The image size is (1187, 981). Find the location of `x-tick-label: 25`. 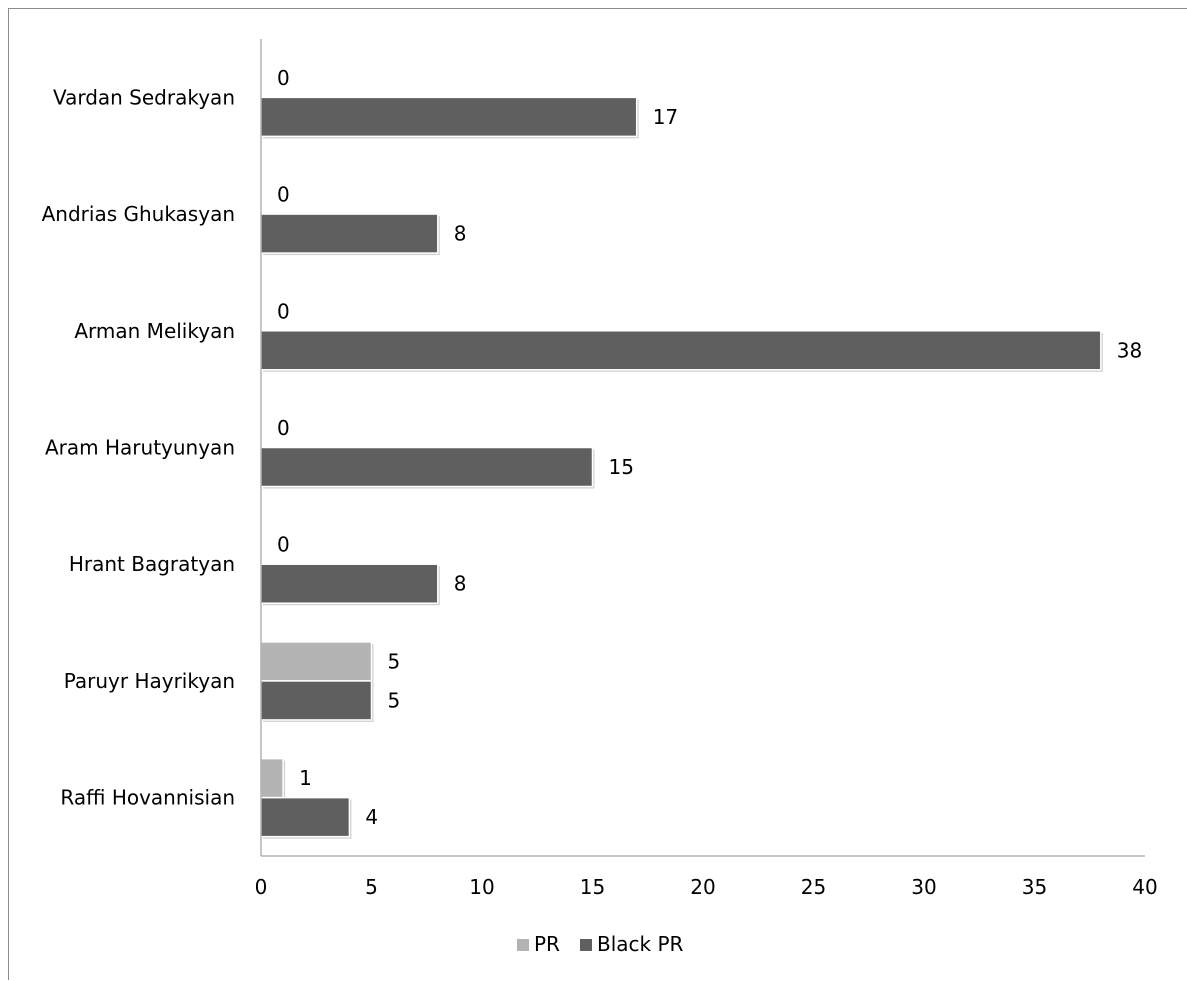

x-tick-label: 25 is located at coordinates (813, 887).